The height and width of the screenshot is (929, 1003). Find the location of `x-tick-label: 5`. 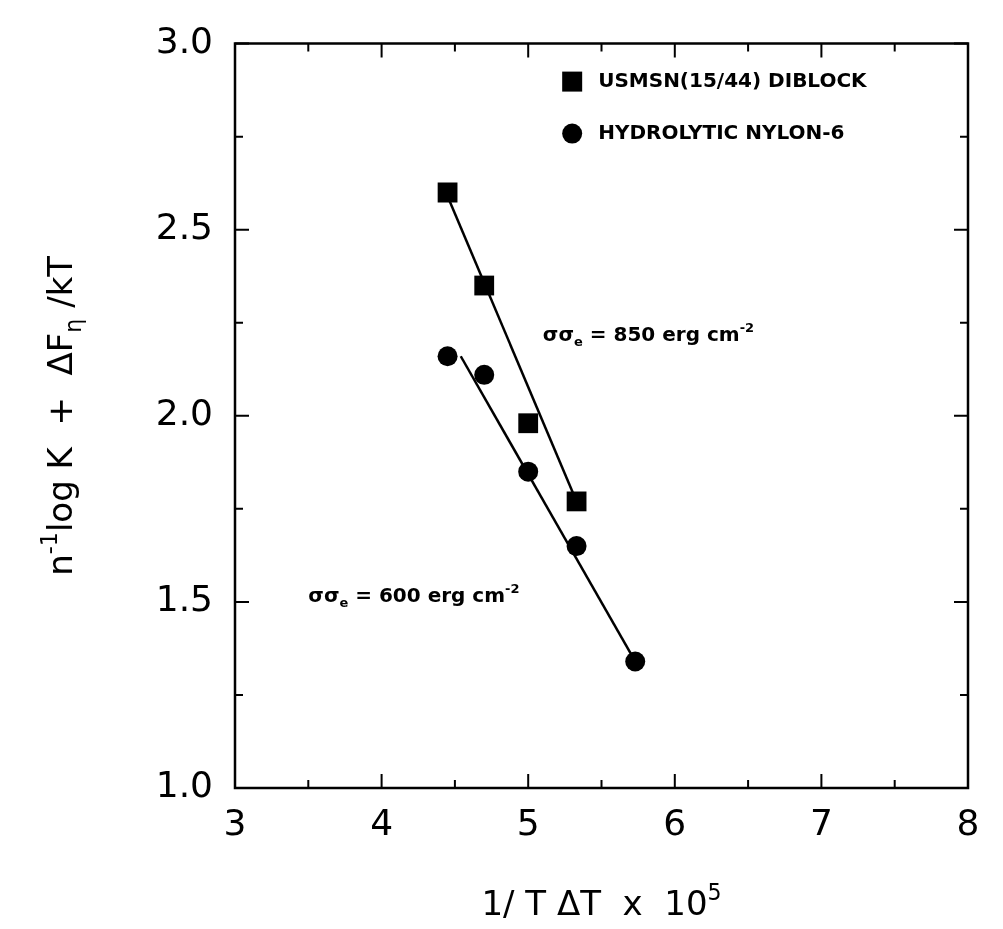

x-tick-label: 5 is located at coordinates (528, 822).